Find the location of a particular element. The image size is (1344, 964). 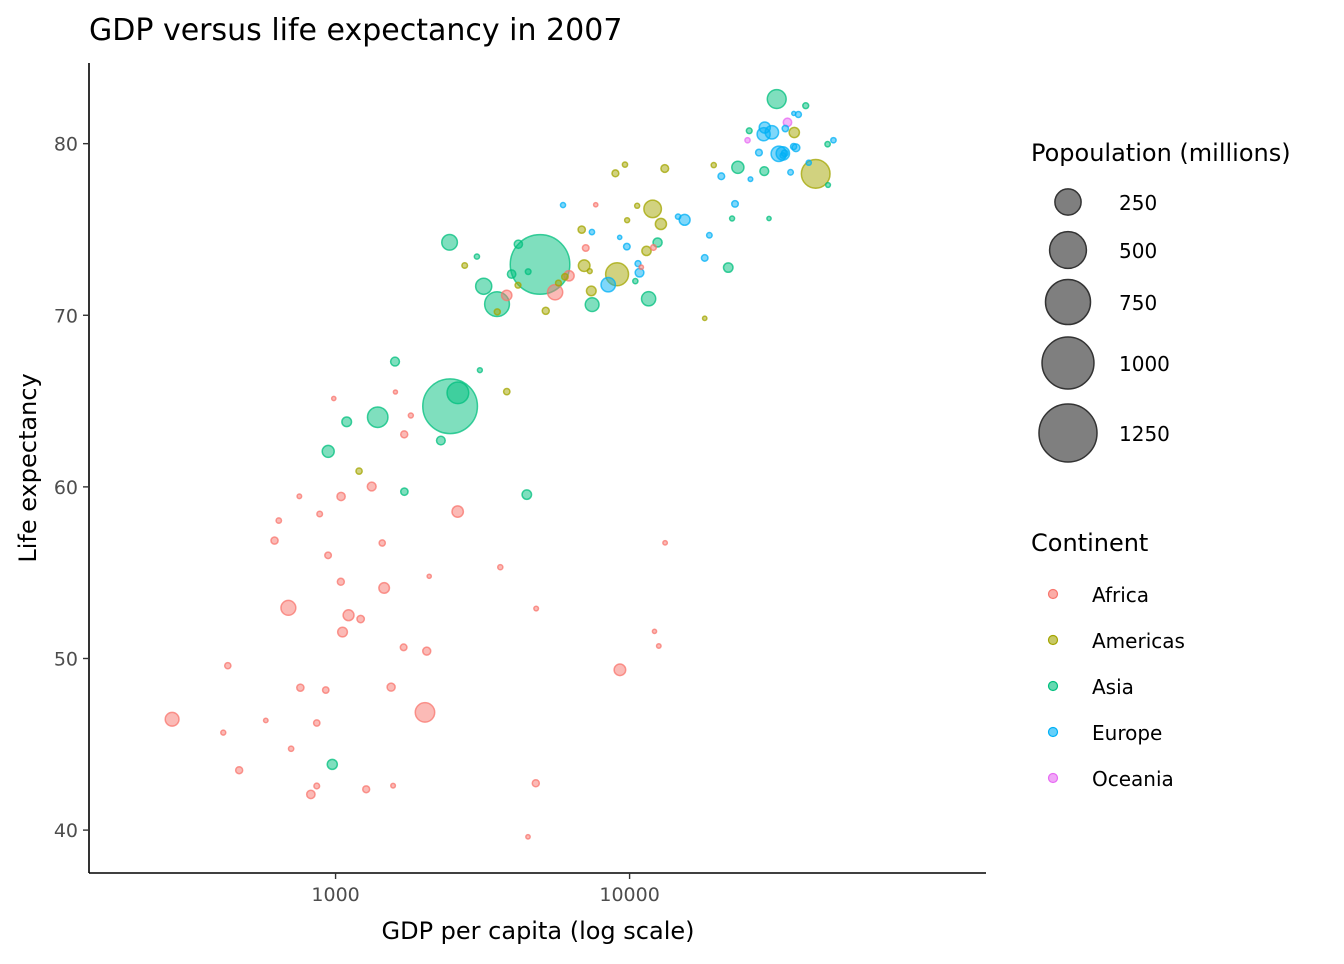

color-legend-label: Africa is located at coordinates (1120, 595).